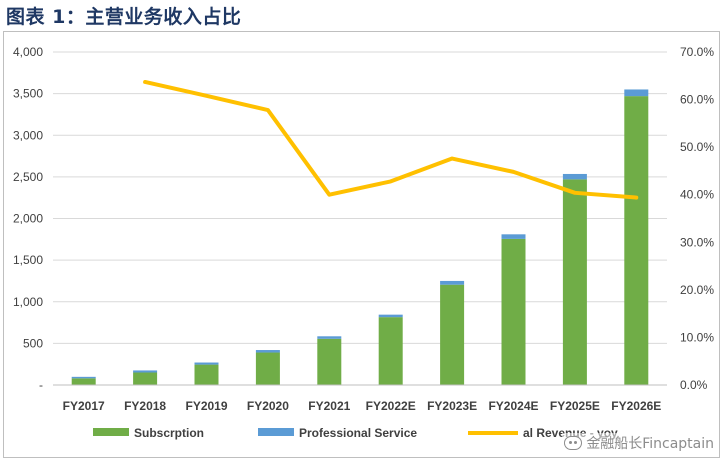  I want to click on y-left-tick-label: -, so click(41, 385).